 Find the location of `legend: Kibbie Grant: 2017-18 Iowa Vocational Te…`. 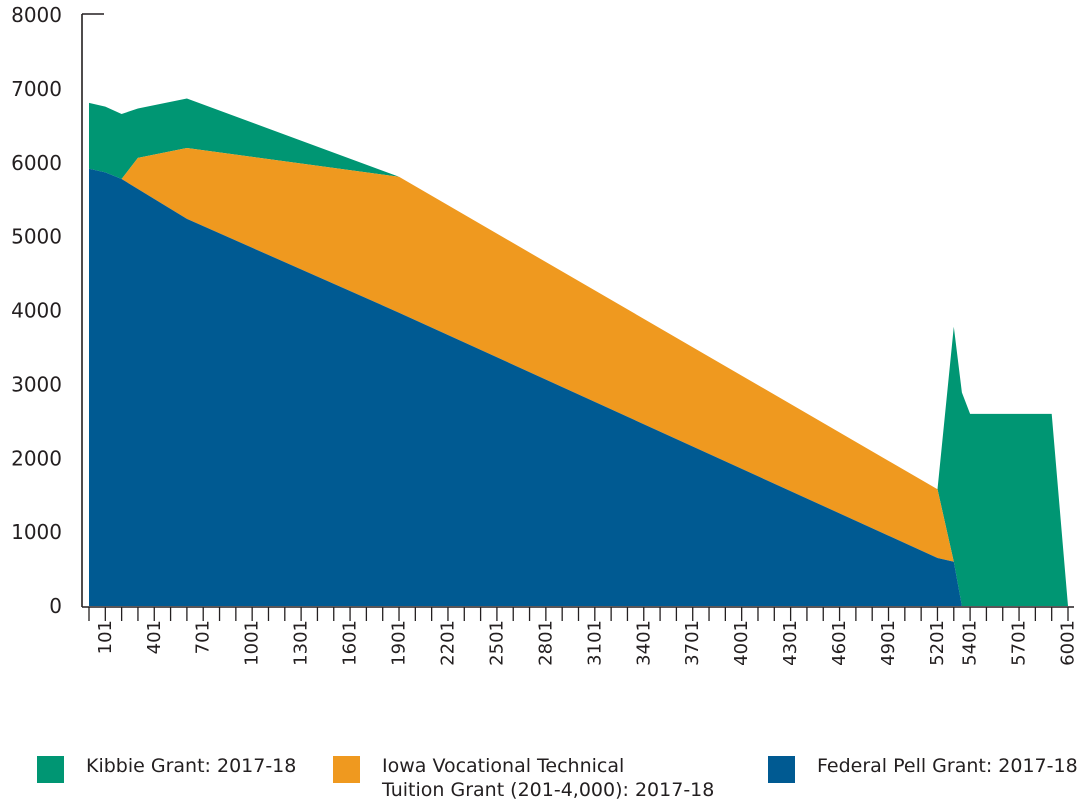

legend: Kibbie Grant: 2017-18 Iowa Vocational Te… is located at coordinates (545, 779).